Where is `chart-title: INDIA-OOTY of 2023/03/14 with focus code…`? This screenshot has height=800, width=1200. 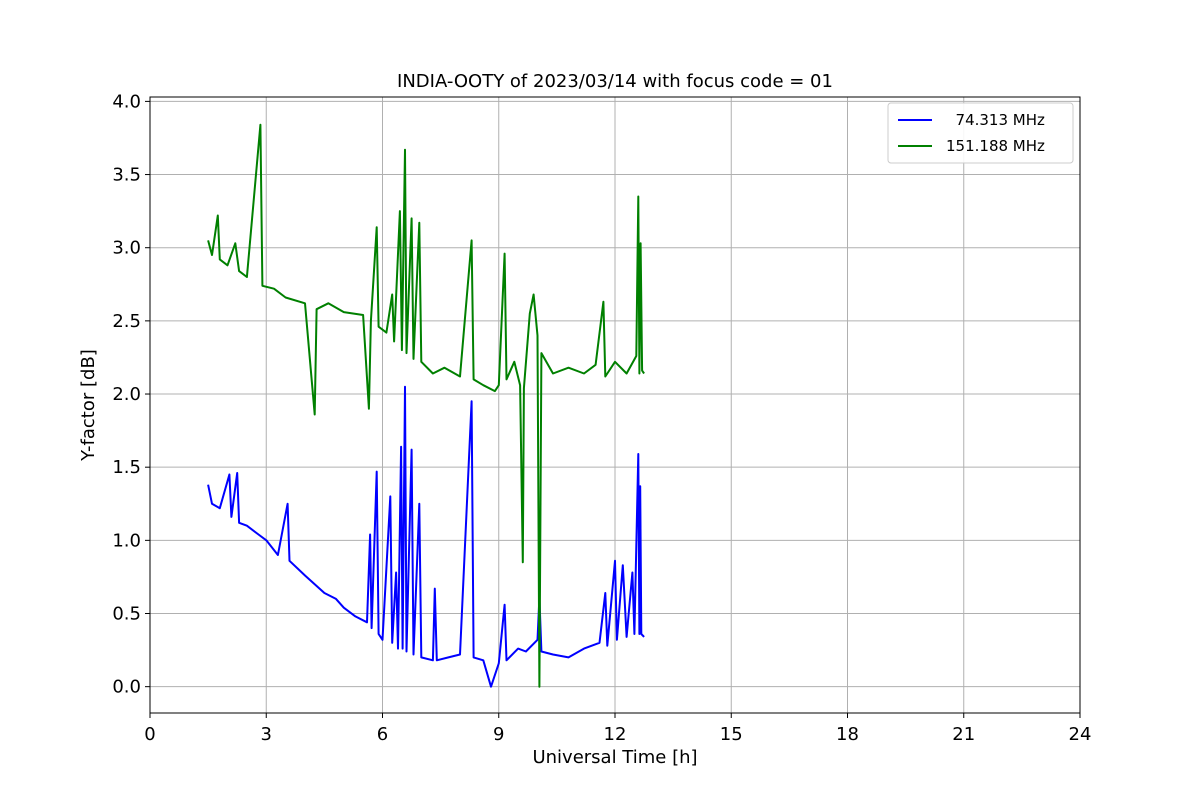 chart-title: INDIA-OOTY of 2023/03/14 with focus code… is located at coordinates (615, 81).